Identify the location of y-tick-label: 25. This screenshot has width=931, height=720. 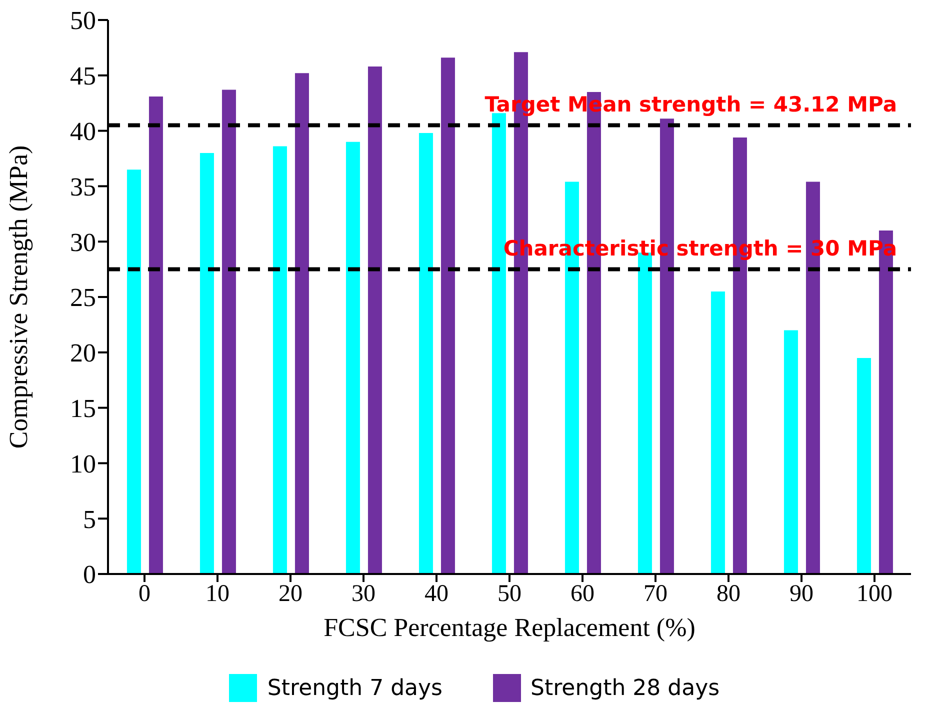
(83, 297).